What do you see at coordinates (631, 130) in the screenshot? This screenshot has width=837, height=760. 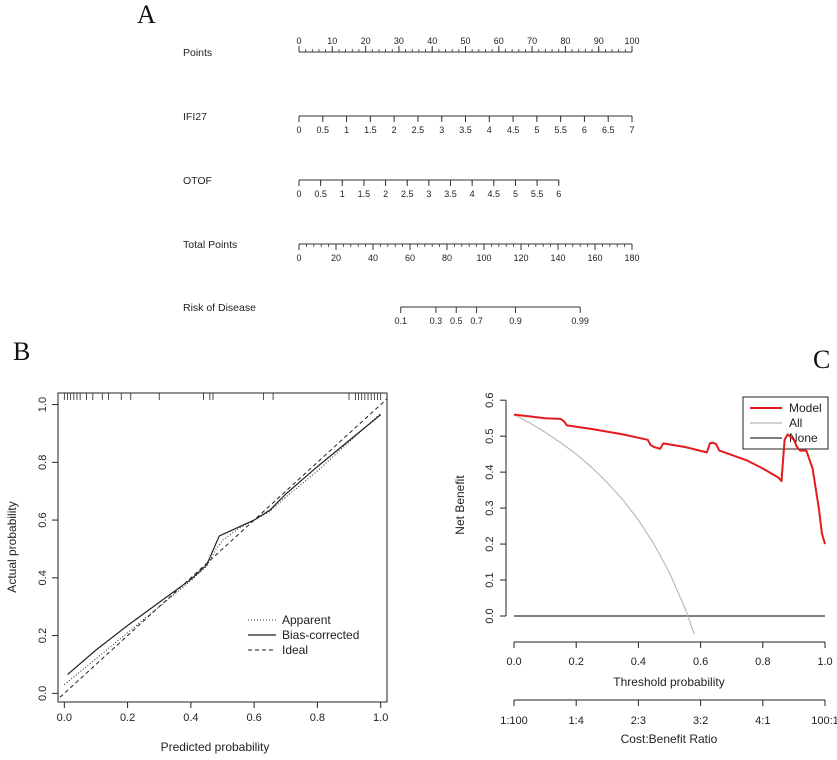 I see `nomogram-tick-label-ifi27: 7` at bounding box center [631, 130].